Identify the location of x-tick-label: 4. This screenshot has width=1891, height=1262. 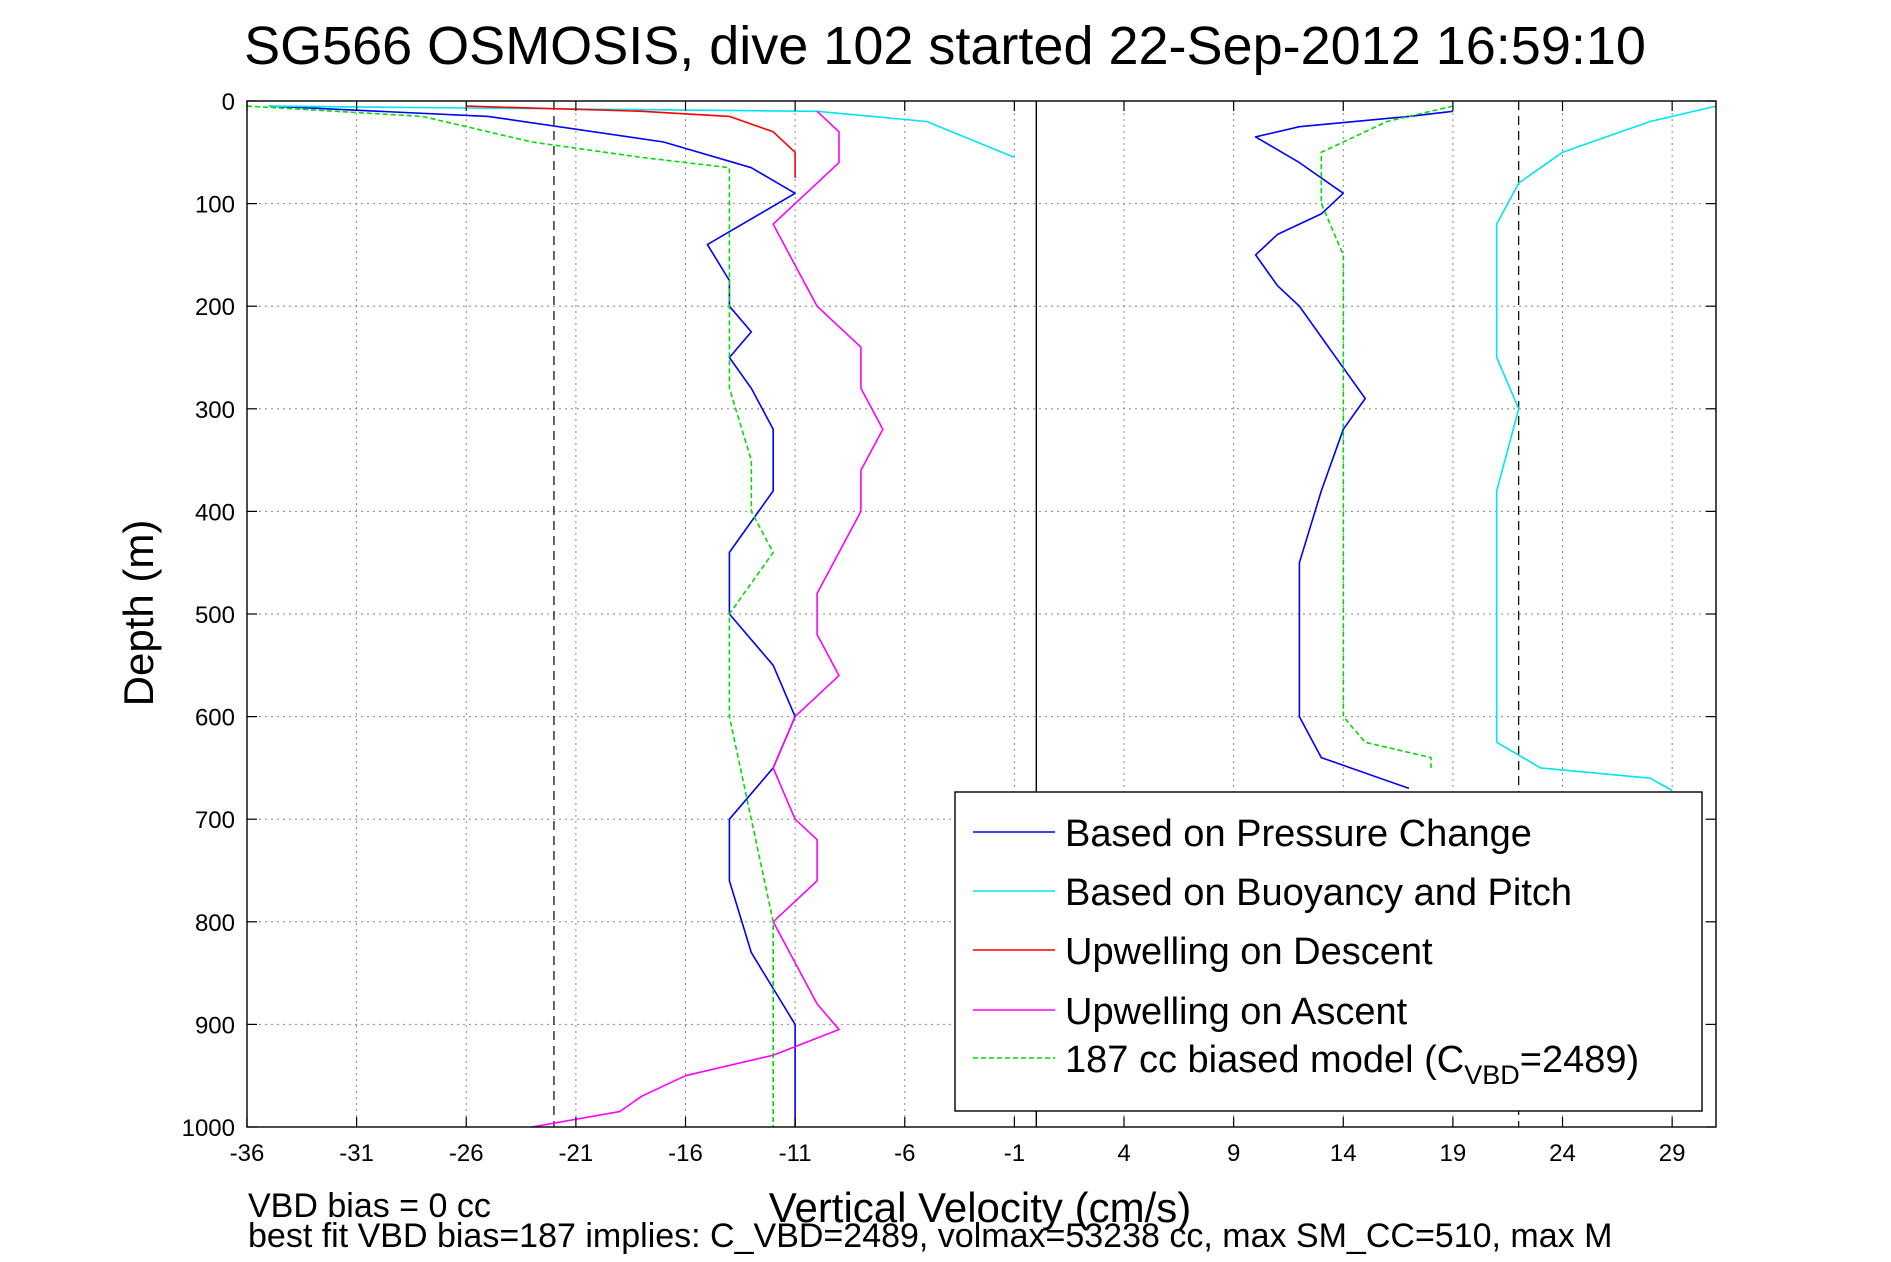
(1123, 1153).